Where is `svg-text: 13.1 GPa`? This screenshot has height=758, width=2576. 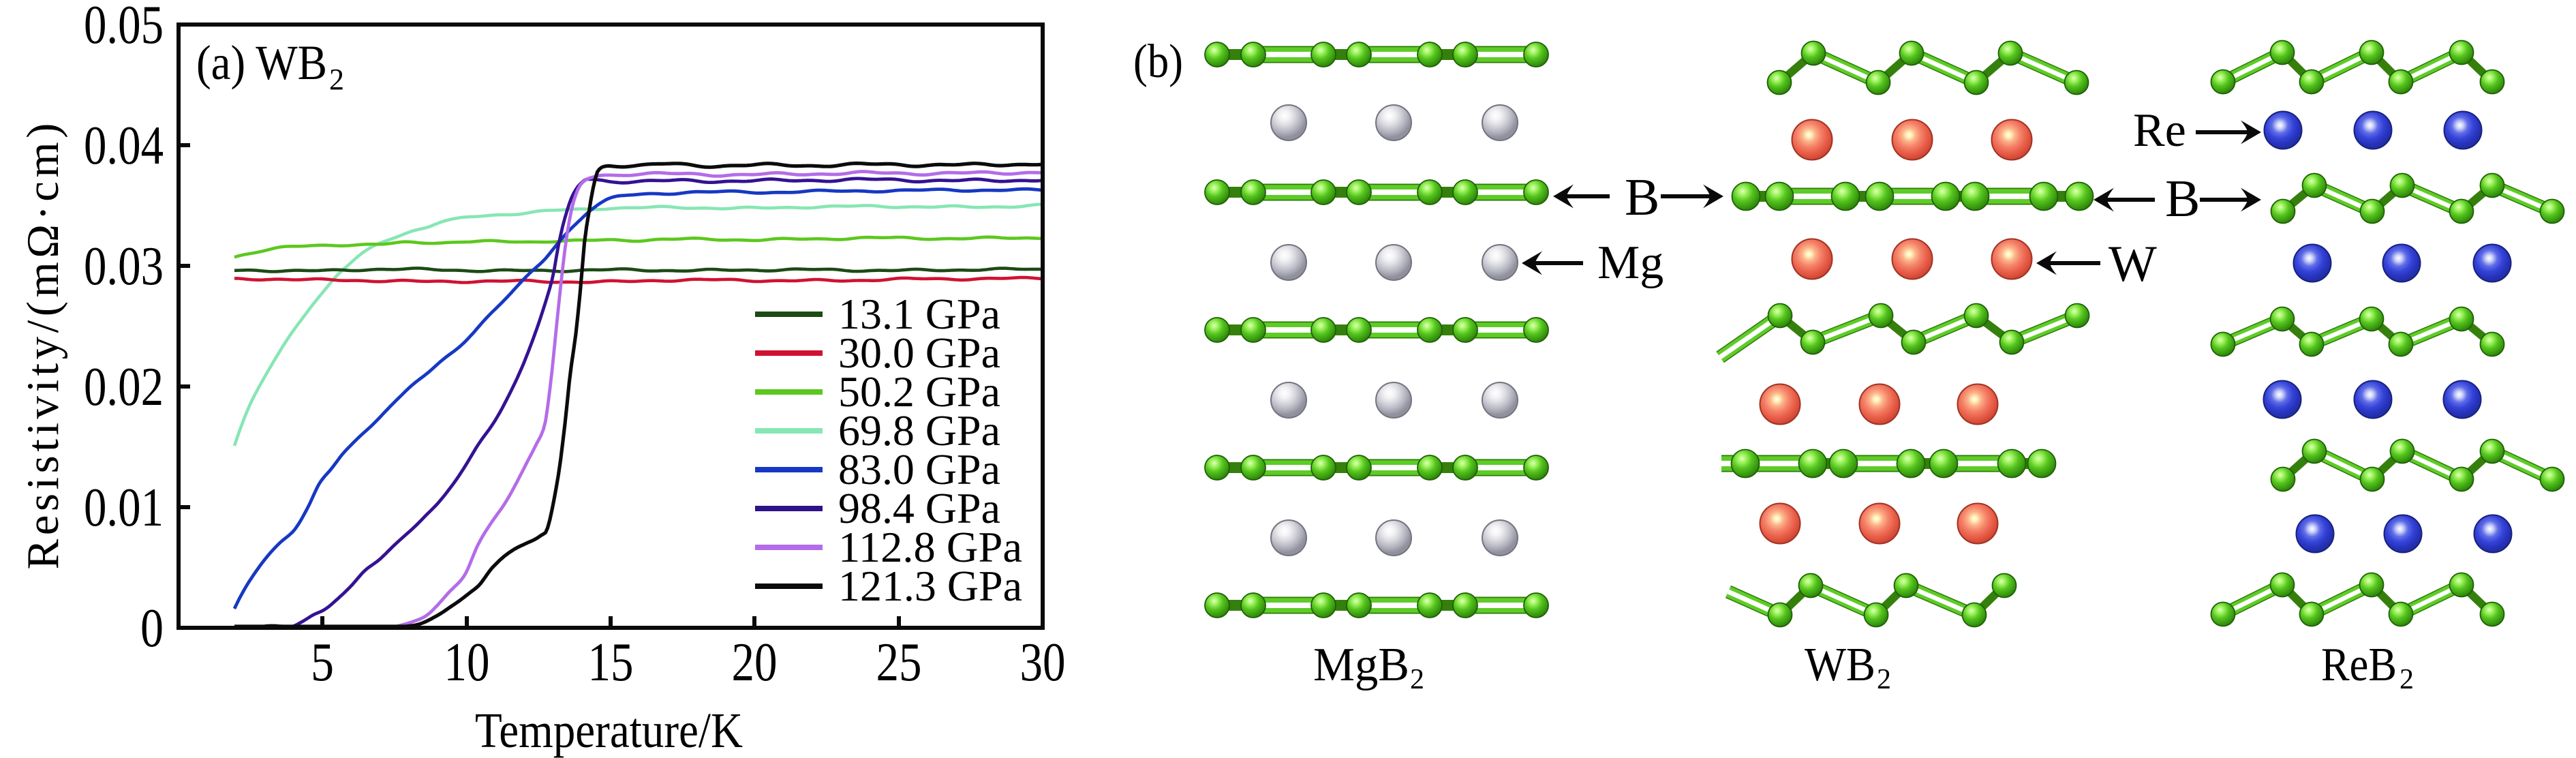
svg-text: 13.1 GPa is located at coordinates (919, 314).